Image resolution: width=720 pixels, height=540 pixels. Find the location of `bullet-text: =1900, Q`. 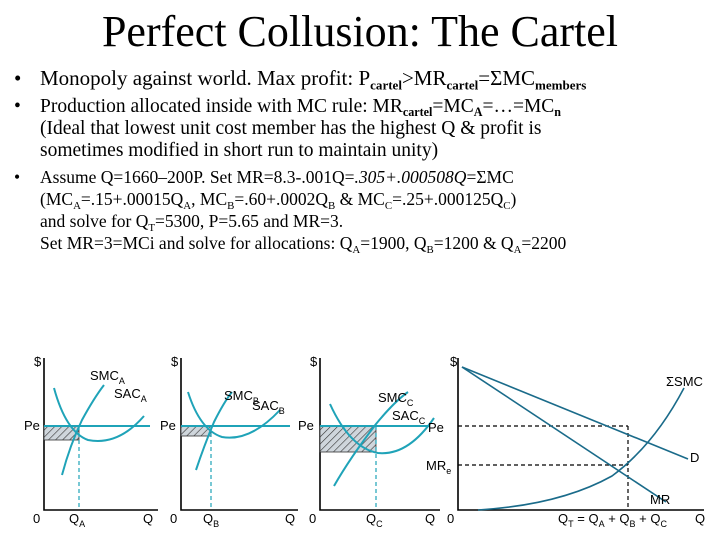

bullet-text: =1900, Q is located at coordinates (393, 243).